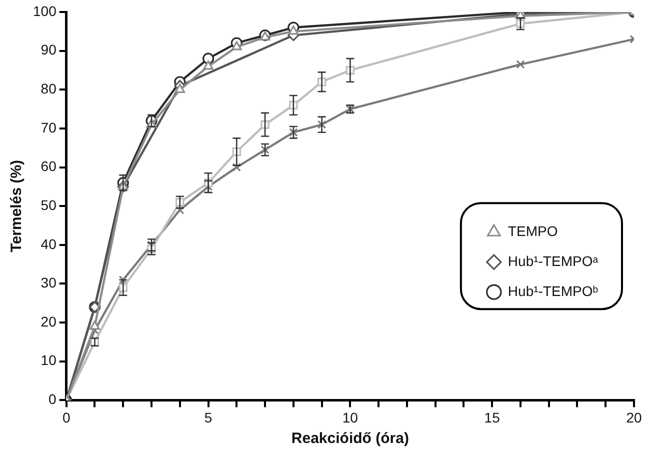  Describe the element at coordinates (52, 399) in the screenshot. I see `y-tick-label: 0` at that location.